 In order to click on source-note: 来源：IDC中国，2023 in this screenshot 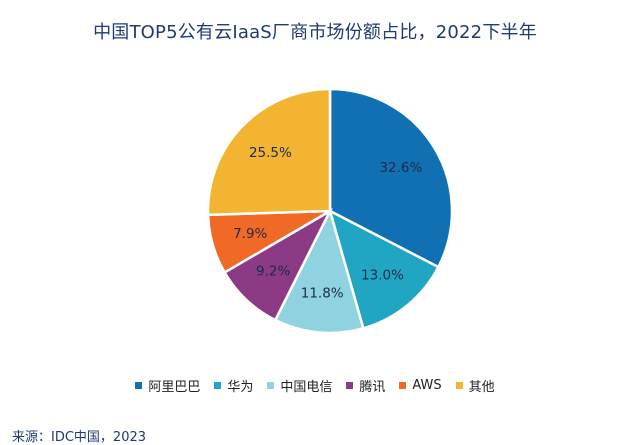, I will do `click(79, 437)`.